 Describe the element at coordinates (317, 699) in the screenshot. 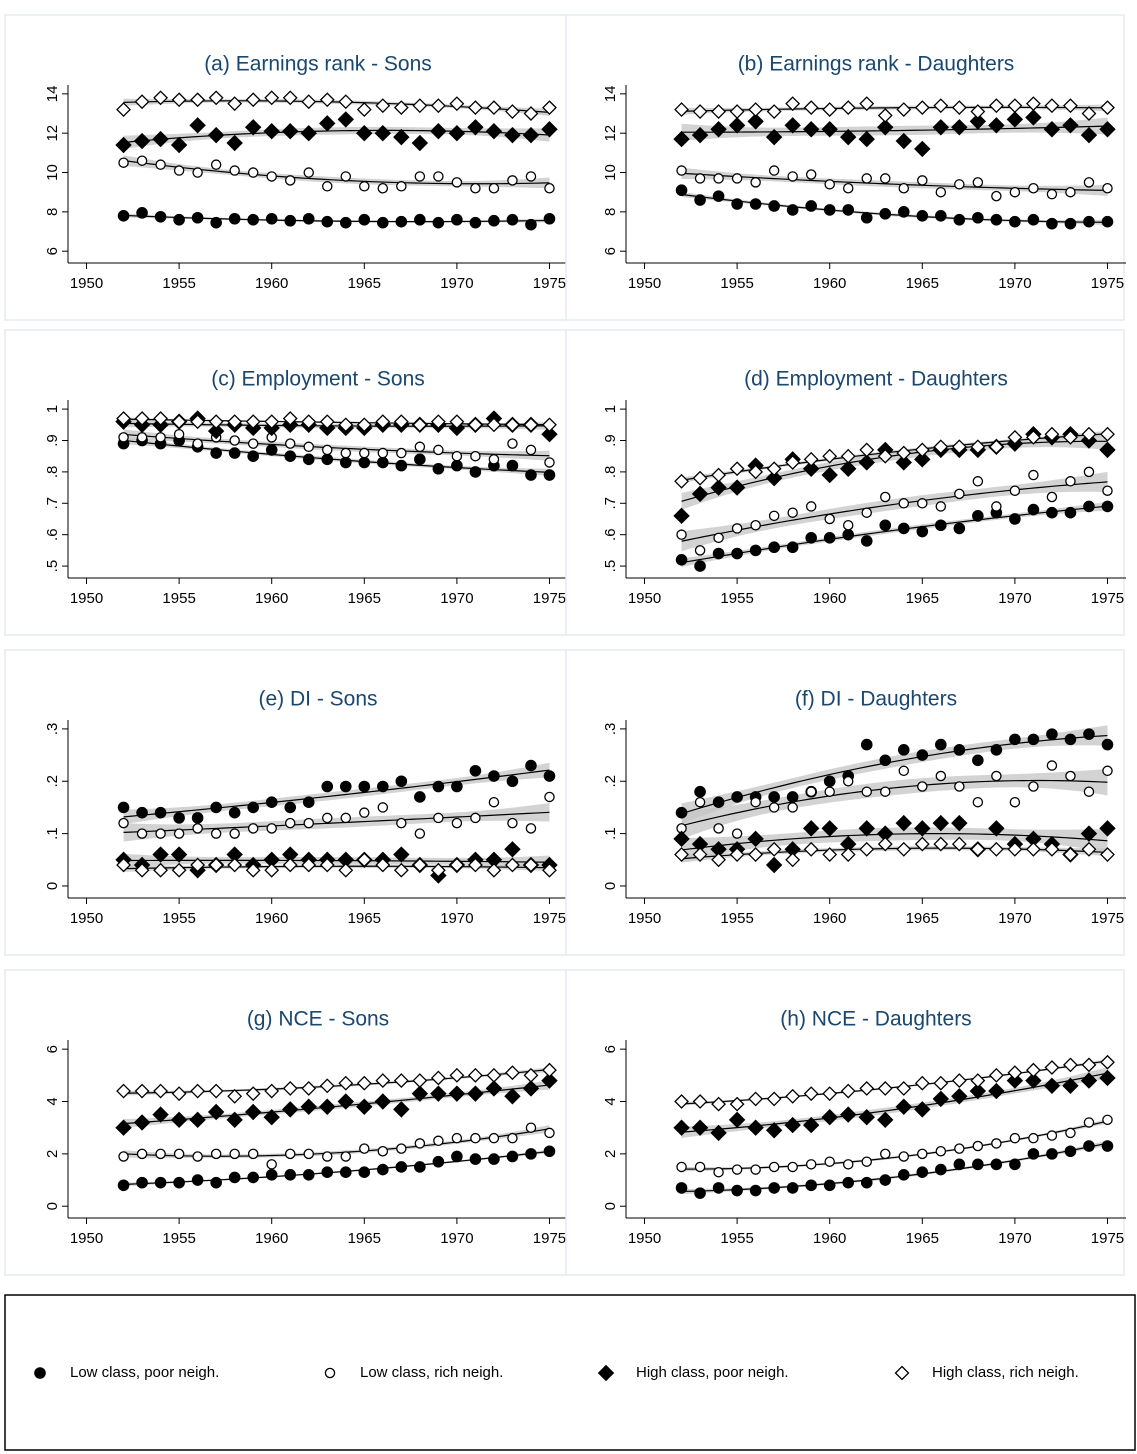

I see `panel-title: (e) DI - Sons` at that location.